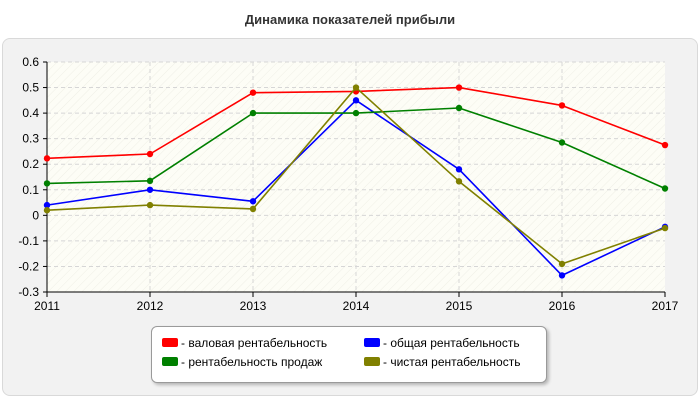 This screenshot has height=400, width=700. Describe the element at coordinates (452, 362) in the screenshot. I see `legend-label: - чистая рентабельность` at that location.